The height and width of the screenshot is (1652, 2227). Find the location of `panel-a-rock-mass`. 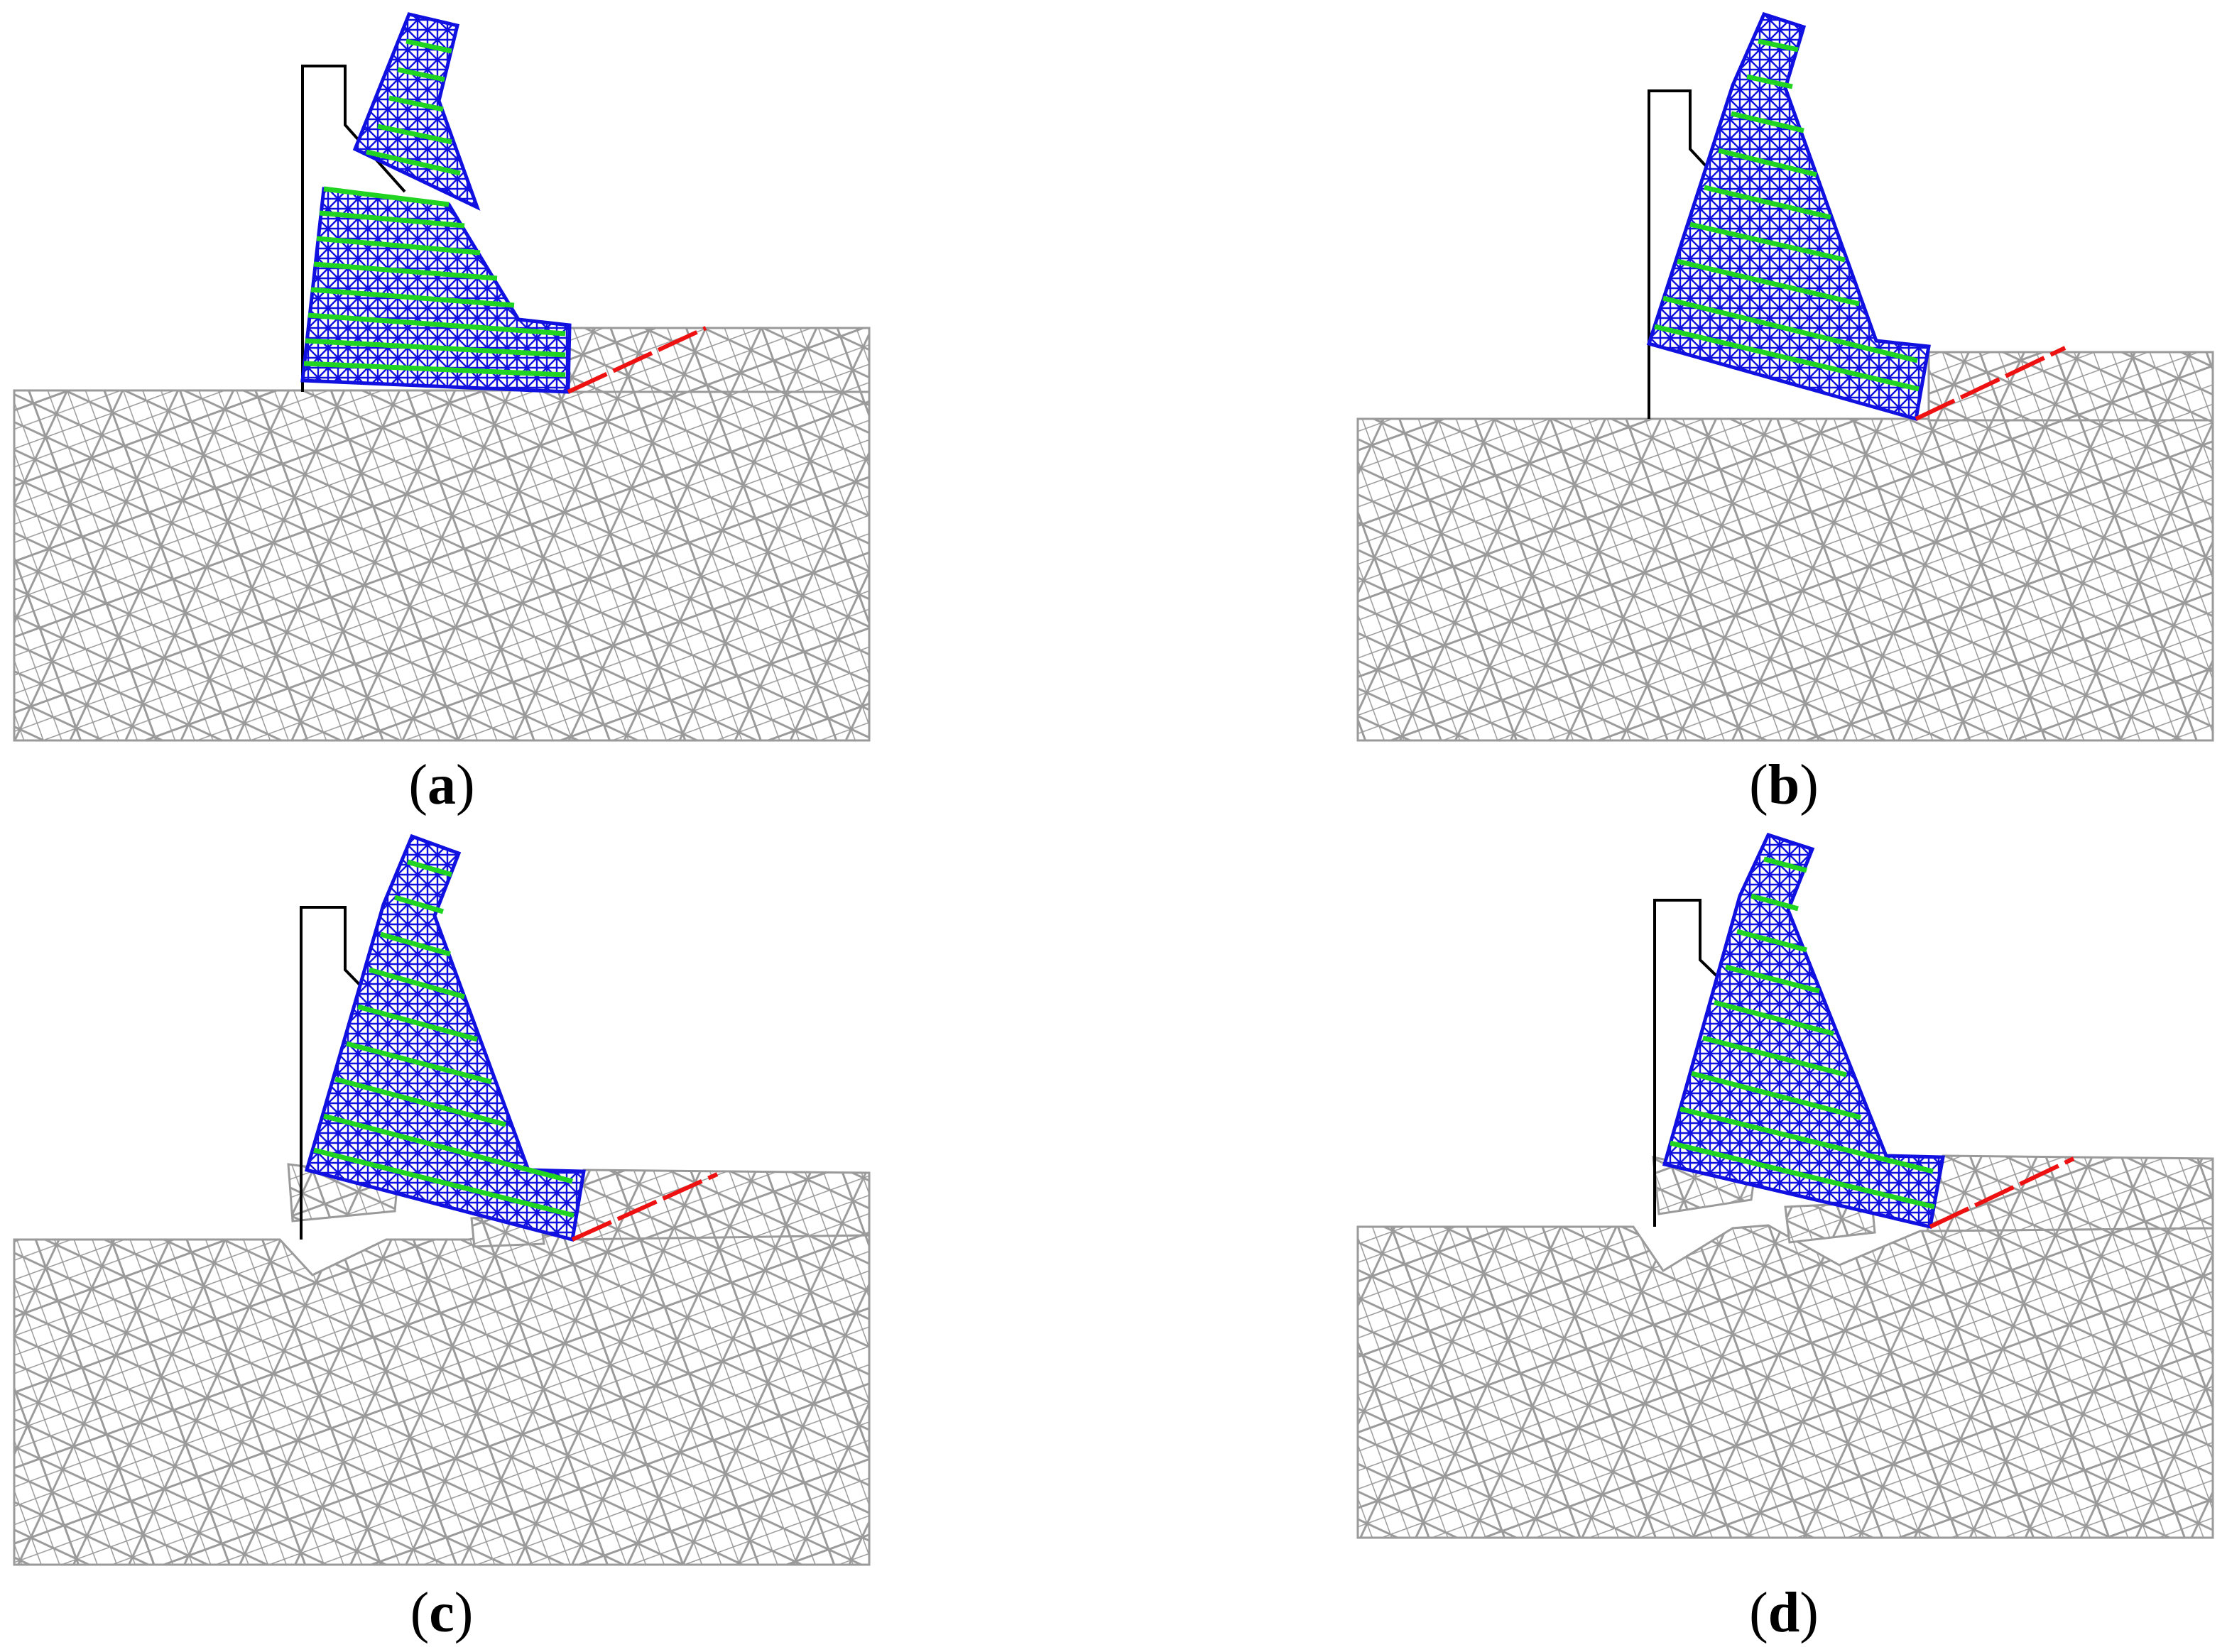

panel-a-rock-mass is located at coordinates (442, 565).